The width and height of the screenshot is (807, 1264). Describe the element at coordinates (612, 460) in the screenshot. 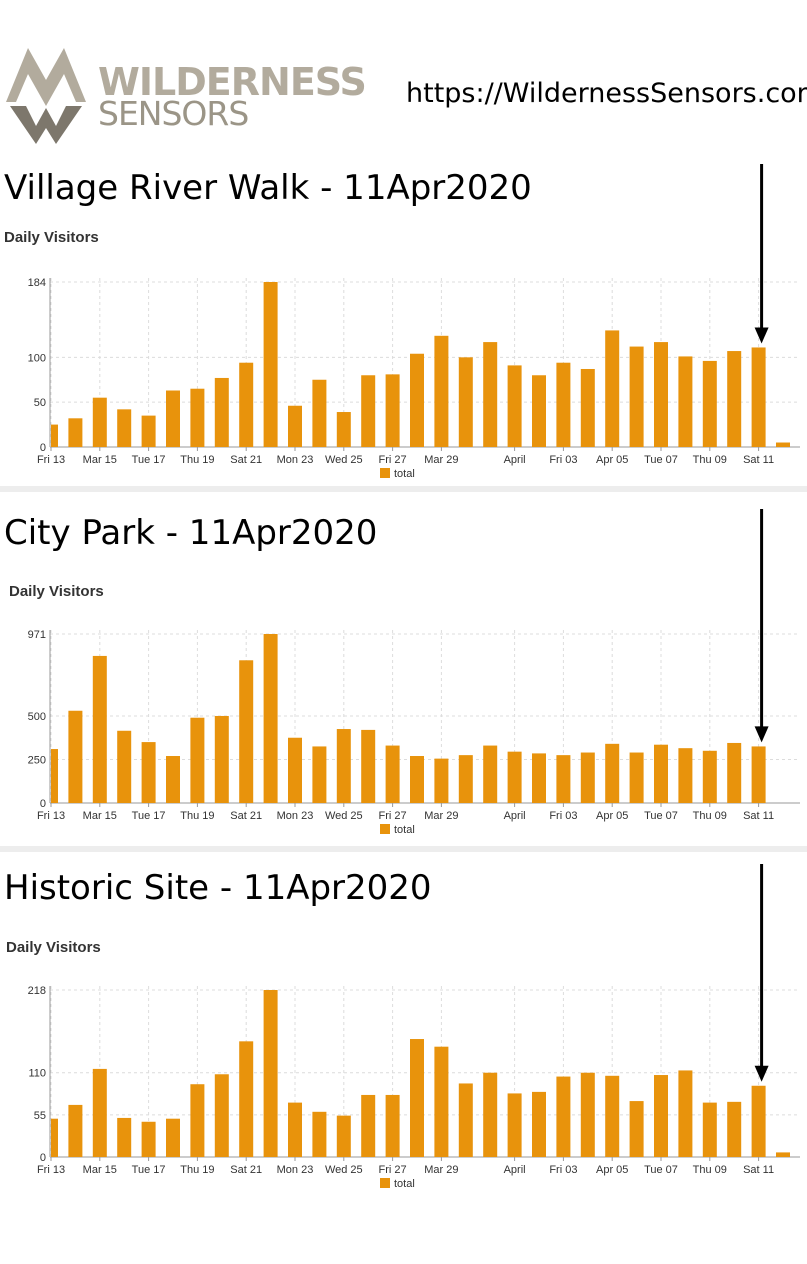

I see `x-tick-label: Apr 05` at that location.